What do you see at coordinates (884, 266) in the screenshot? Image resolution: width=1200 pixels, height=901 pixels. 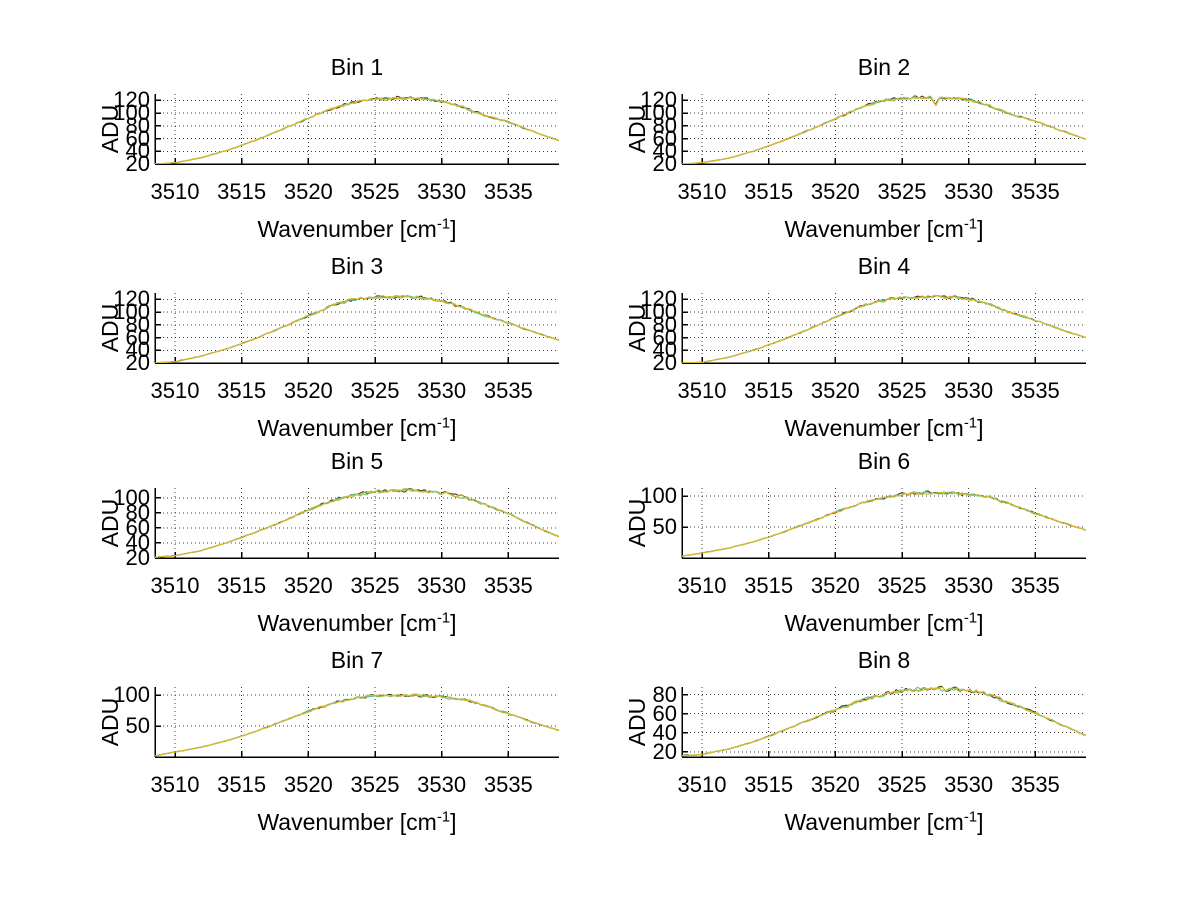 I see `plot-title: Bin 4` at bounding box center [884, 266].